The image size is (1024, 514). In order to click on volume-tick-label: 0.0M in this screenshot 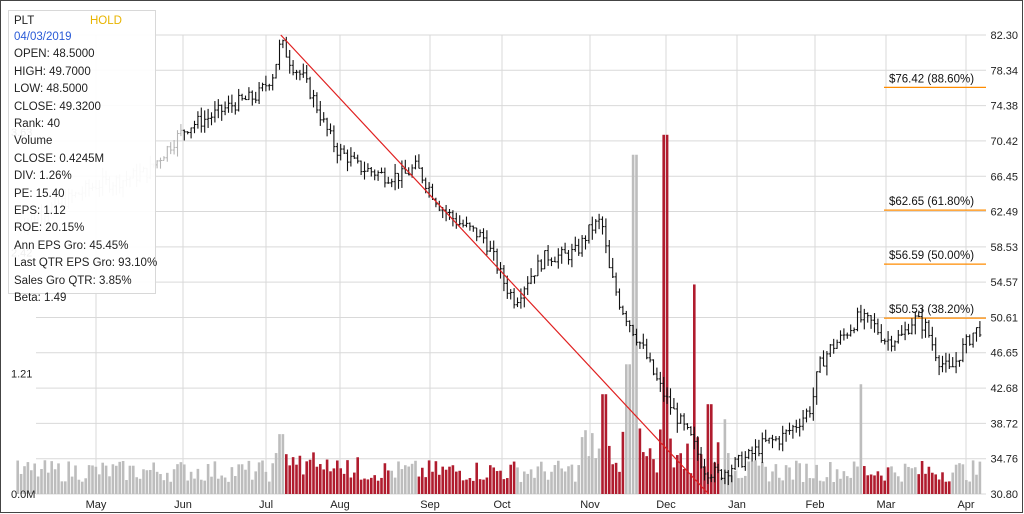, I will do `click(23, 495)`.